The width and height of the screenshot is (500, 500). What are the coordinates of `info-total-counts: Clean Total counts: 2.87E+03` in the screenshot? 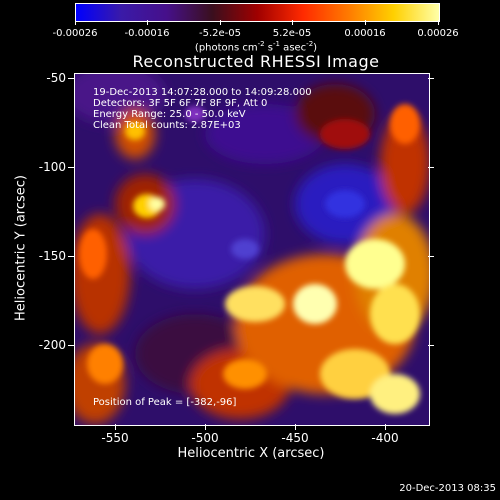 It's located at (167, 125).